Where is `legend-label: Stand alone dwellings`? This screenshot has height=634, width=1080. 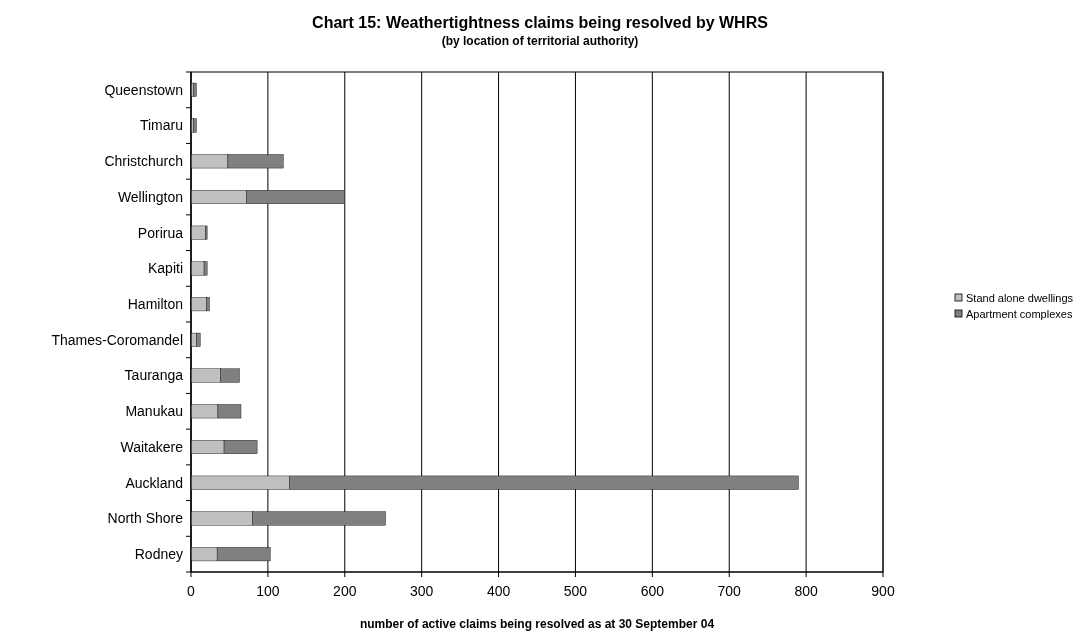 legend-label: Stand alone dwellings is located at coordinates (1020, 297).